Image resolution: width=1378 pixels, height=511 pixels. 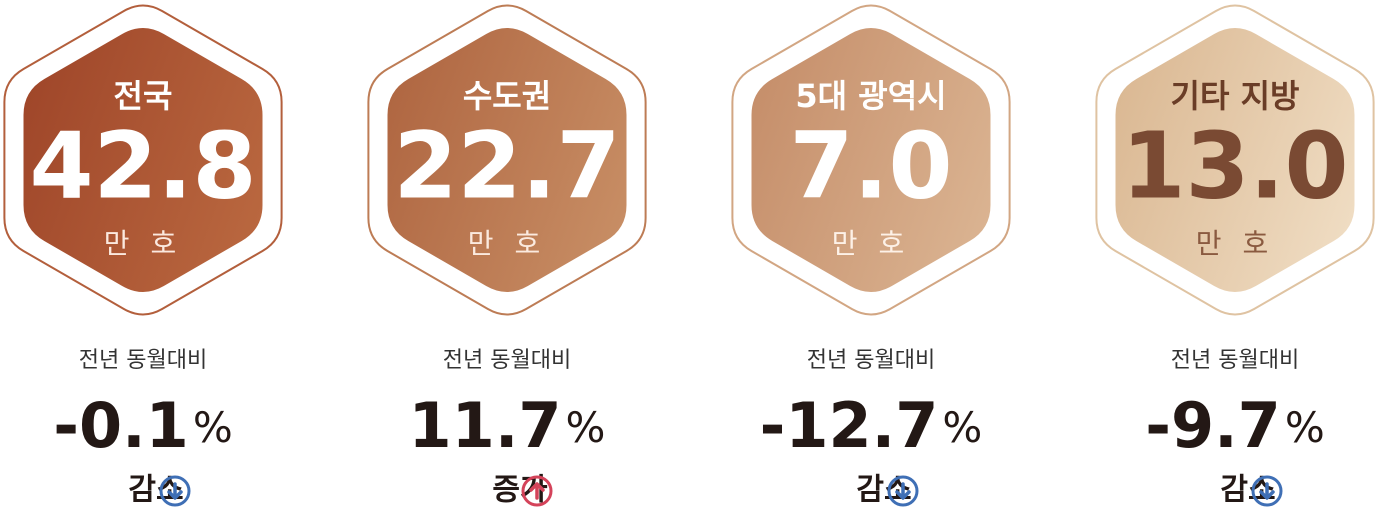 I want to click on change-value: -12.7, so click(x=849, y=425).